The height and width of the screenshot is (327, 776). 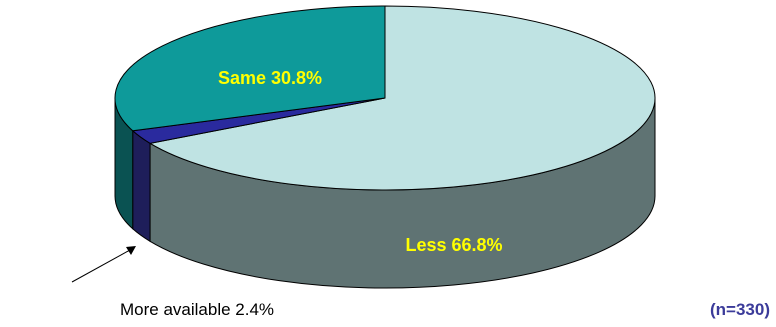 I want to click on slice-label-same: Same 30.8%, so click(x=270, y=78).